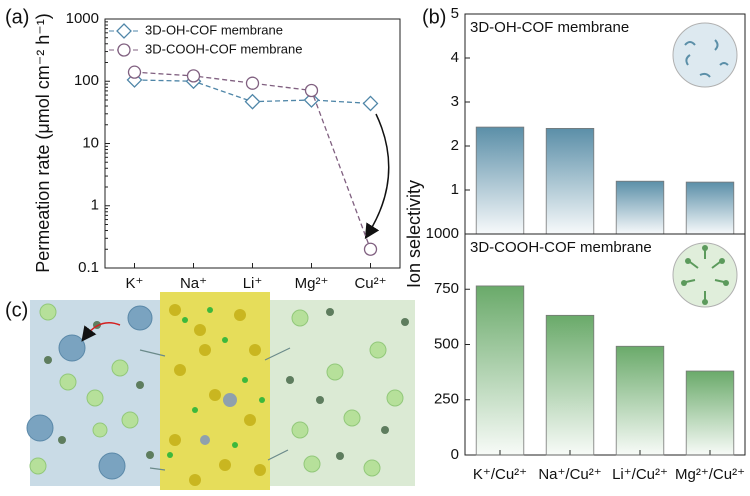 The height and width of the screenshot is (496, 750). I want to click on x-tick-label: Cu²⁺, so click(370, 283).